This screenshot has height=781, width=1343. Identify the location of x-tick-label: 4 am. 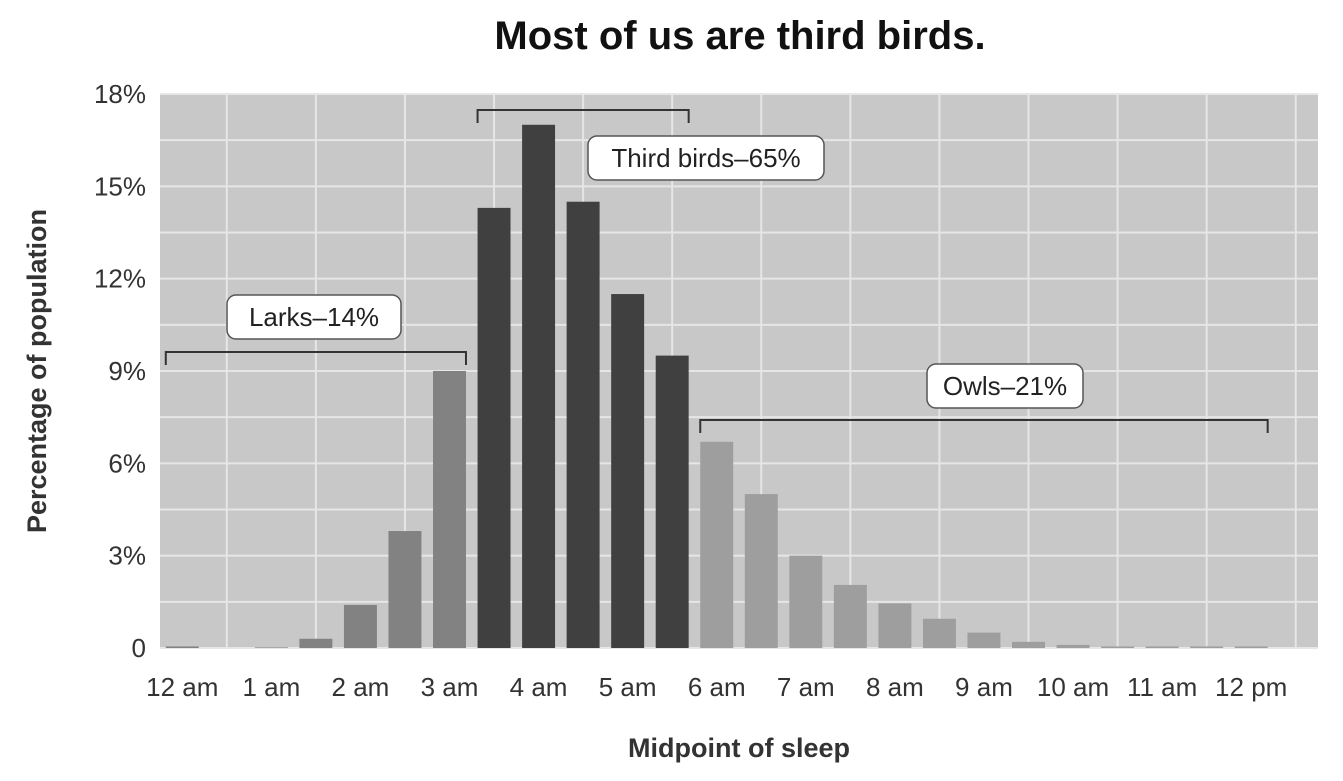
(539, 687).